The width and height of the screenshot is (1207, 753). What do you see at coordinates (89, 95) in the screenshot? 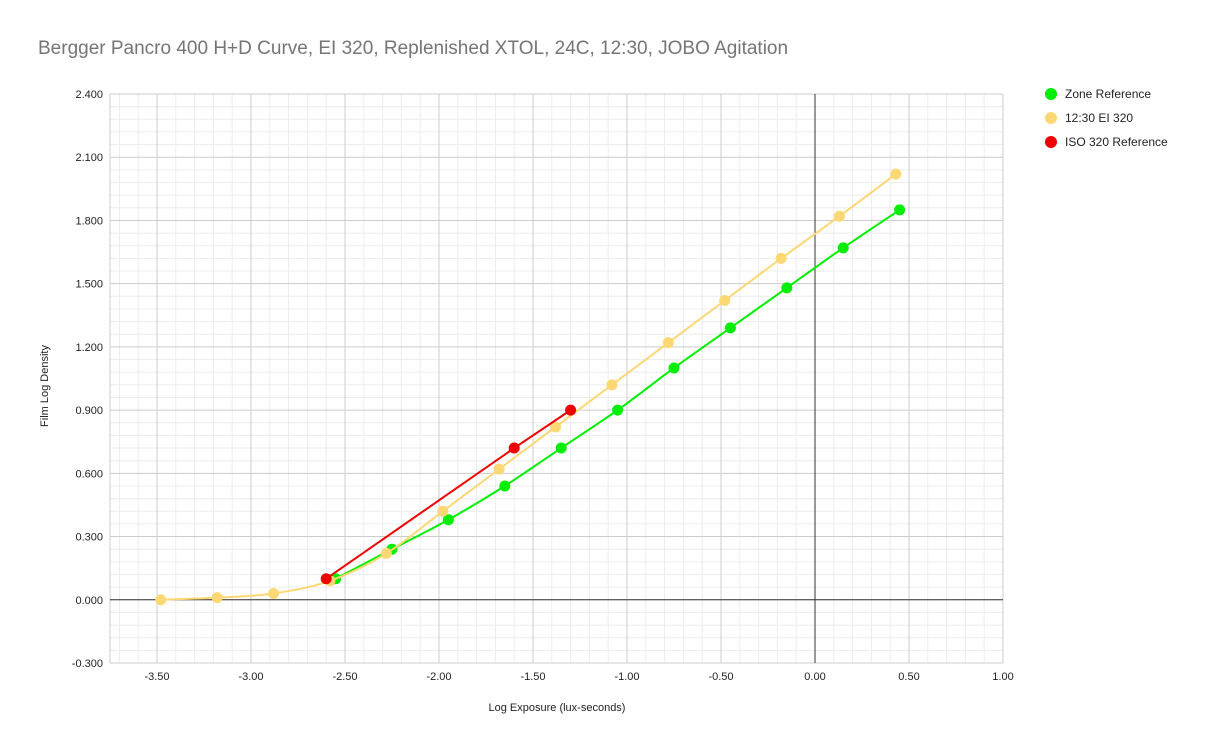
I see `y-tick-label: 2.400` at bounding box center [89, 95].